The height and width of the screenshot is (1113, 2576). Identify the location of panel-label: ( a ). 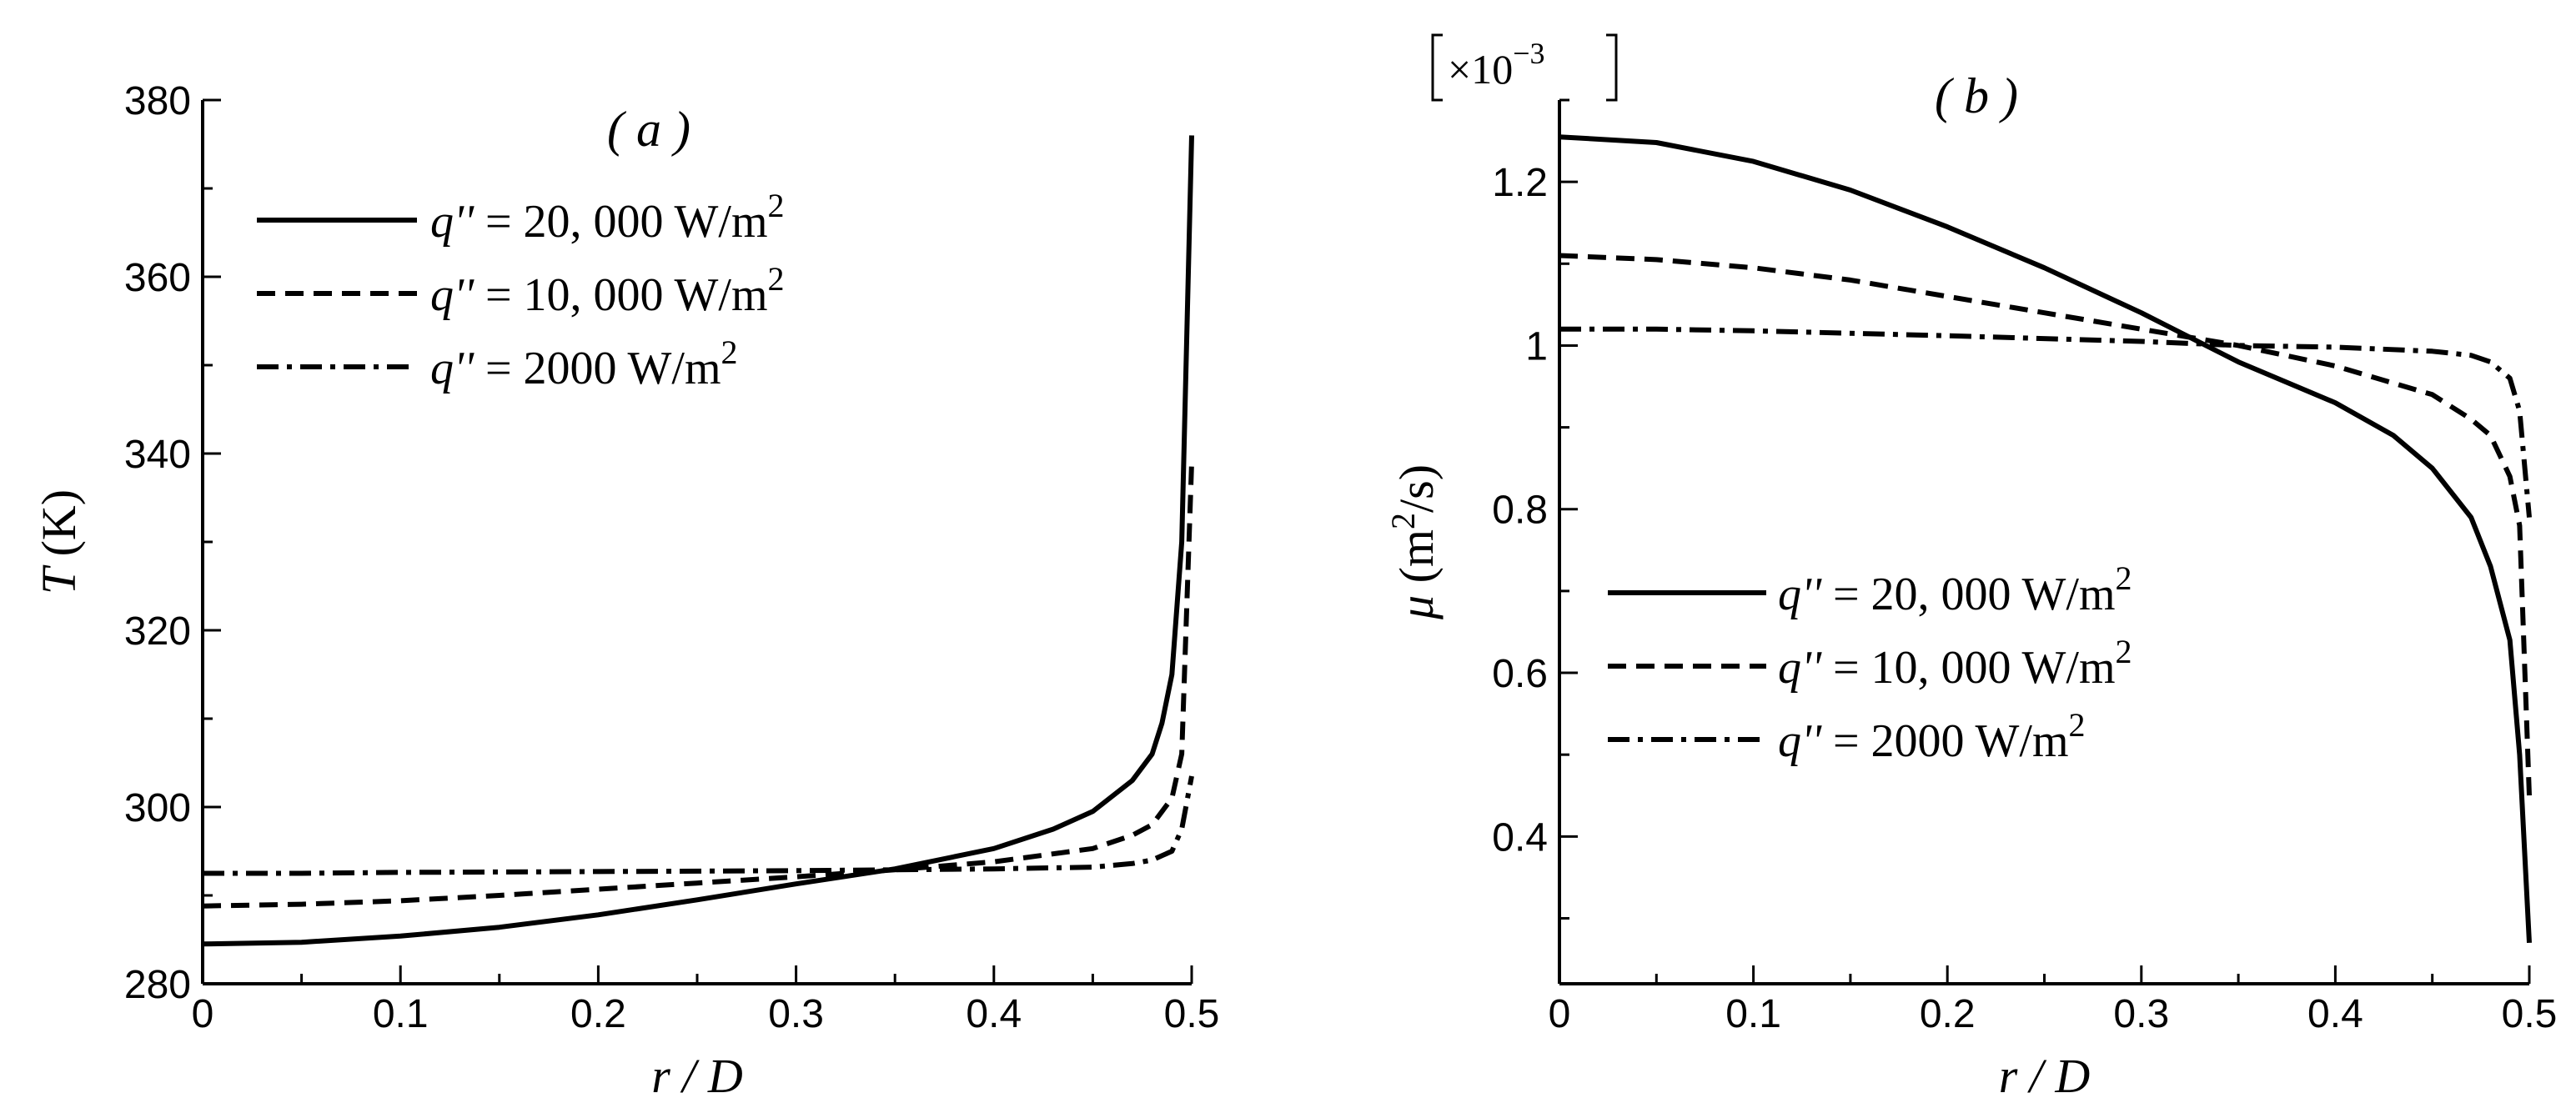
(648, 129).